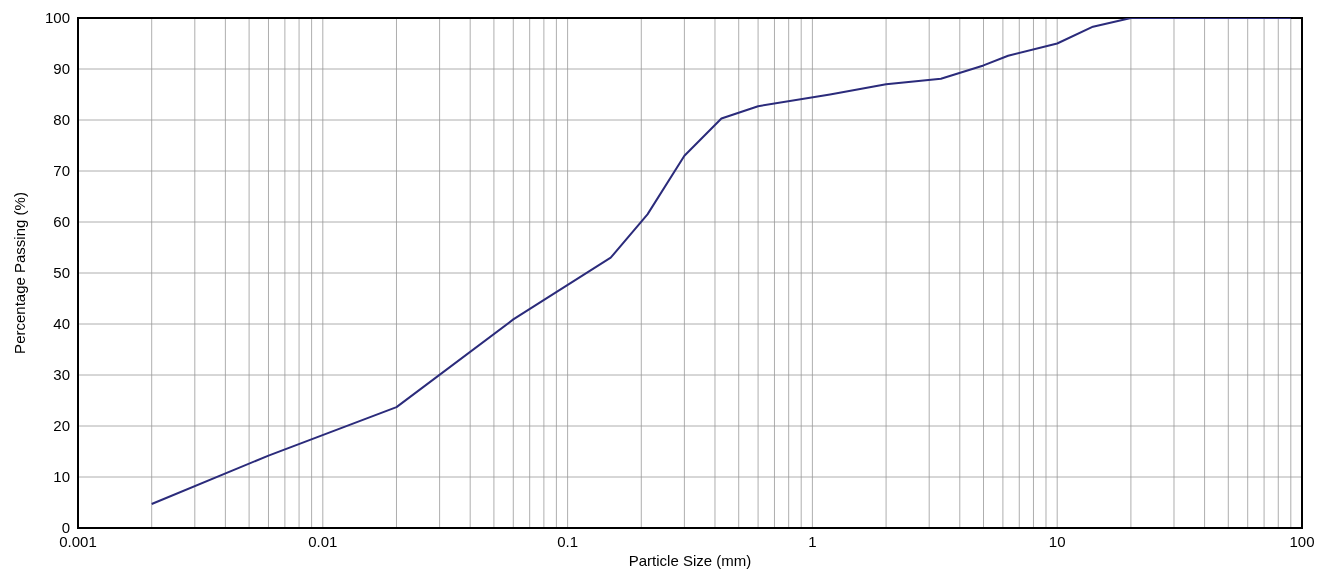 The image size is (1322, 580). What do you see at coordinates (1302, 541) in the screenshot?
I see `x-tick-label: 100` at bounding box center [1302, 541].